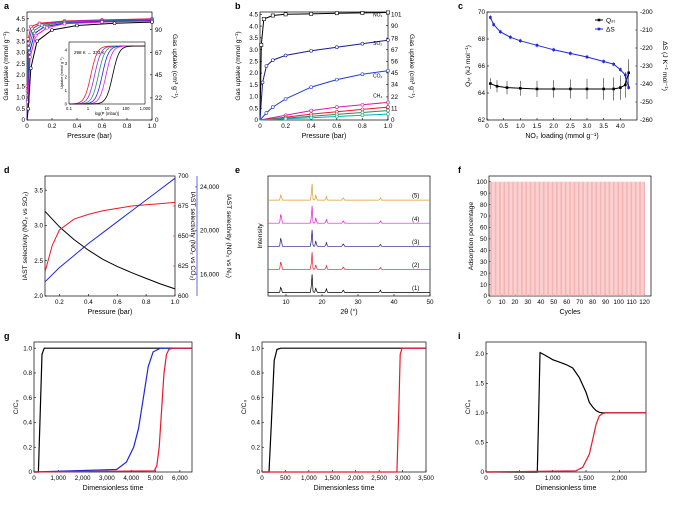 This screenshot has height=510, width=680. What do you see at coordinates (238, 6) in the screenshot?
I see `panel-letter-b: b` at bounding box center [238, 6].